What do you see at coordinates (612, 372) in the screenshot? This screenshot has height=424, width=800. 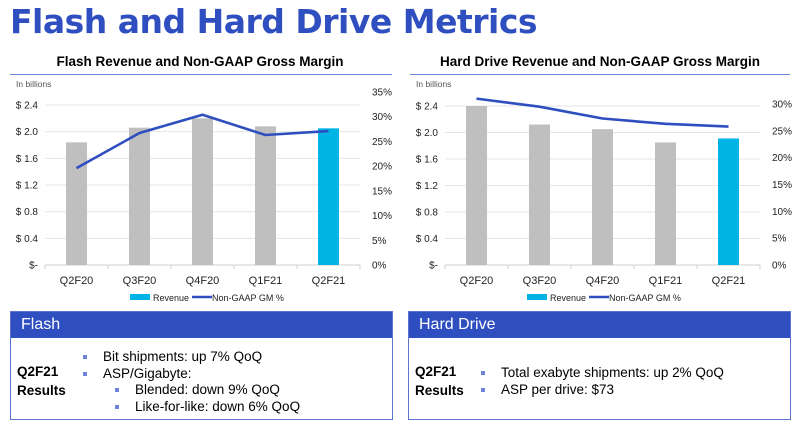 I see `bullet-text: Total exabyte shipments: up 2% QoQ` at bounding box center [612, 372].